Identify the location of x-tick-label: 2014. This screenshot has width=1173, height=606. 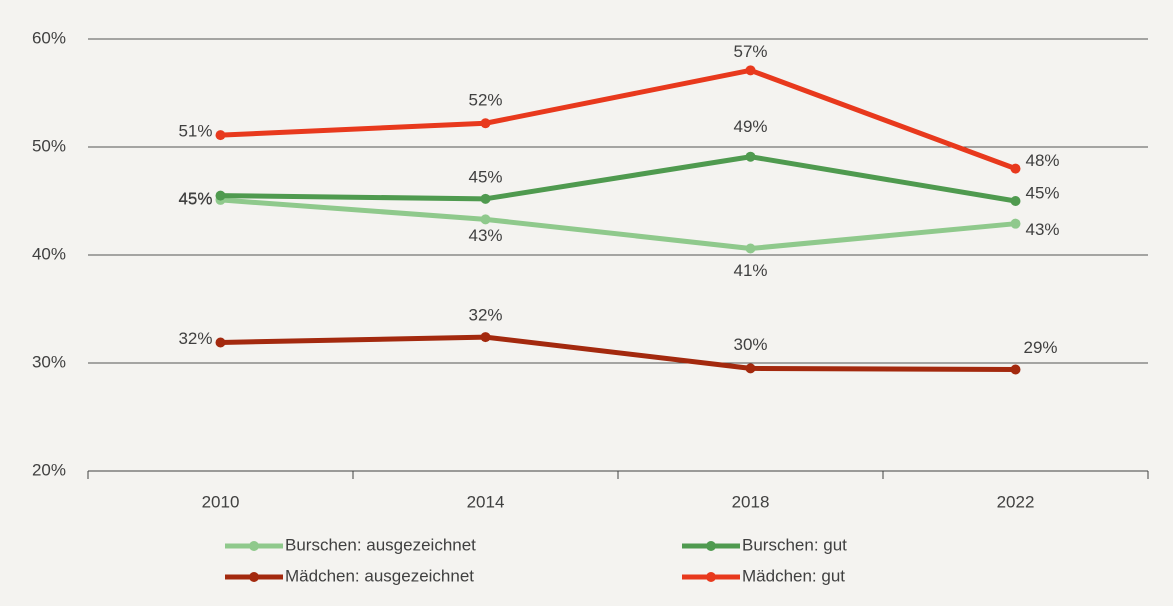
(486, 501).